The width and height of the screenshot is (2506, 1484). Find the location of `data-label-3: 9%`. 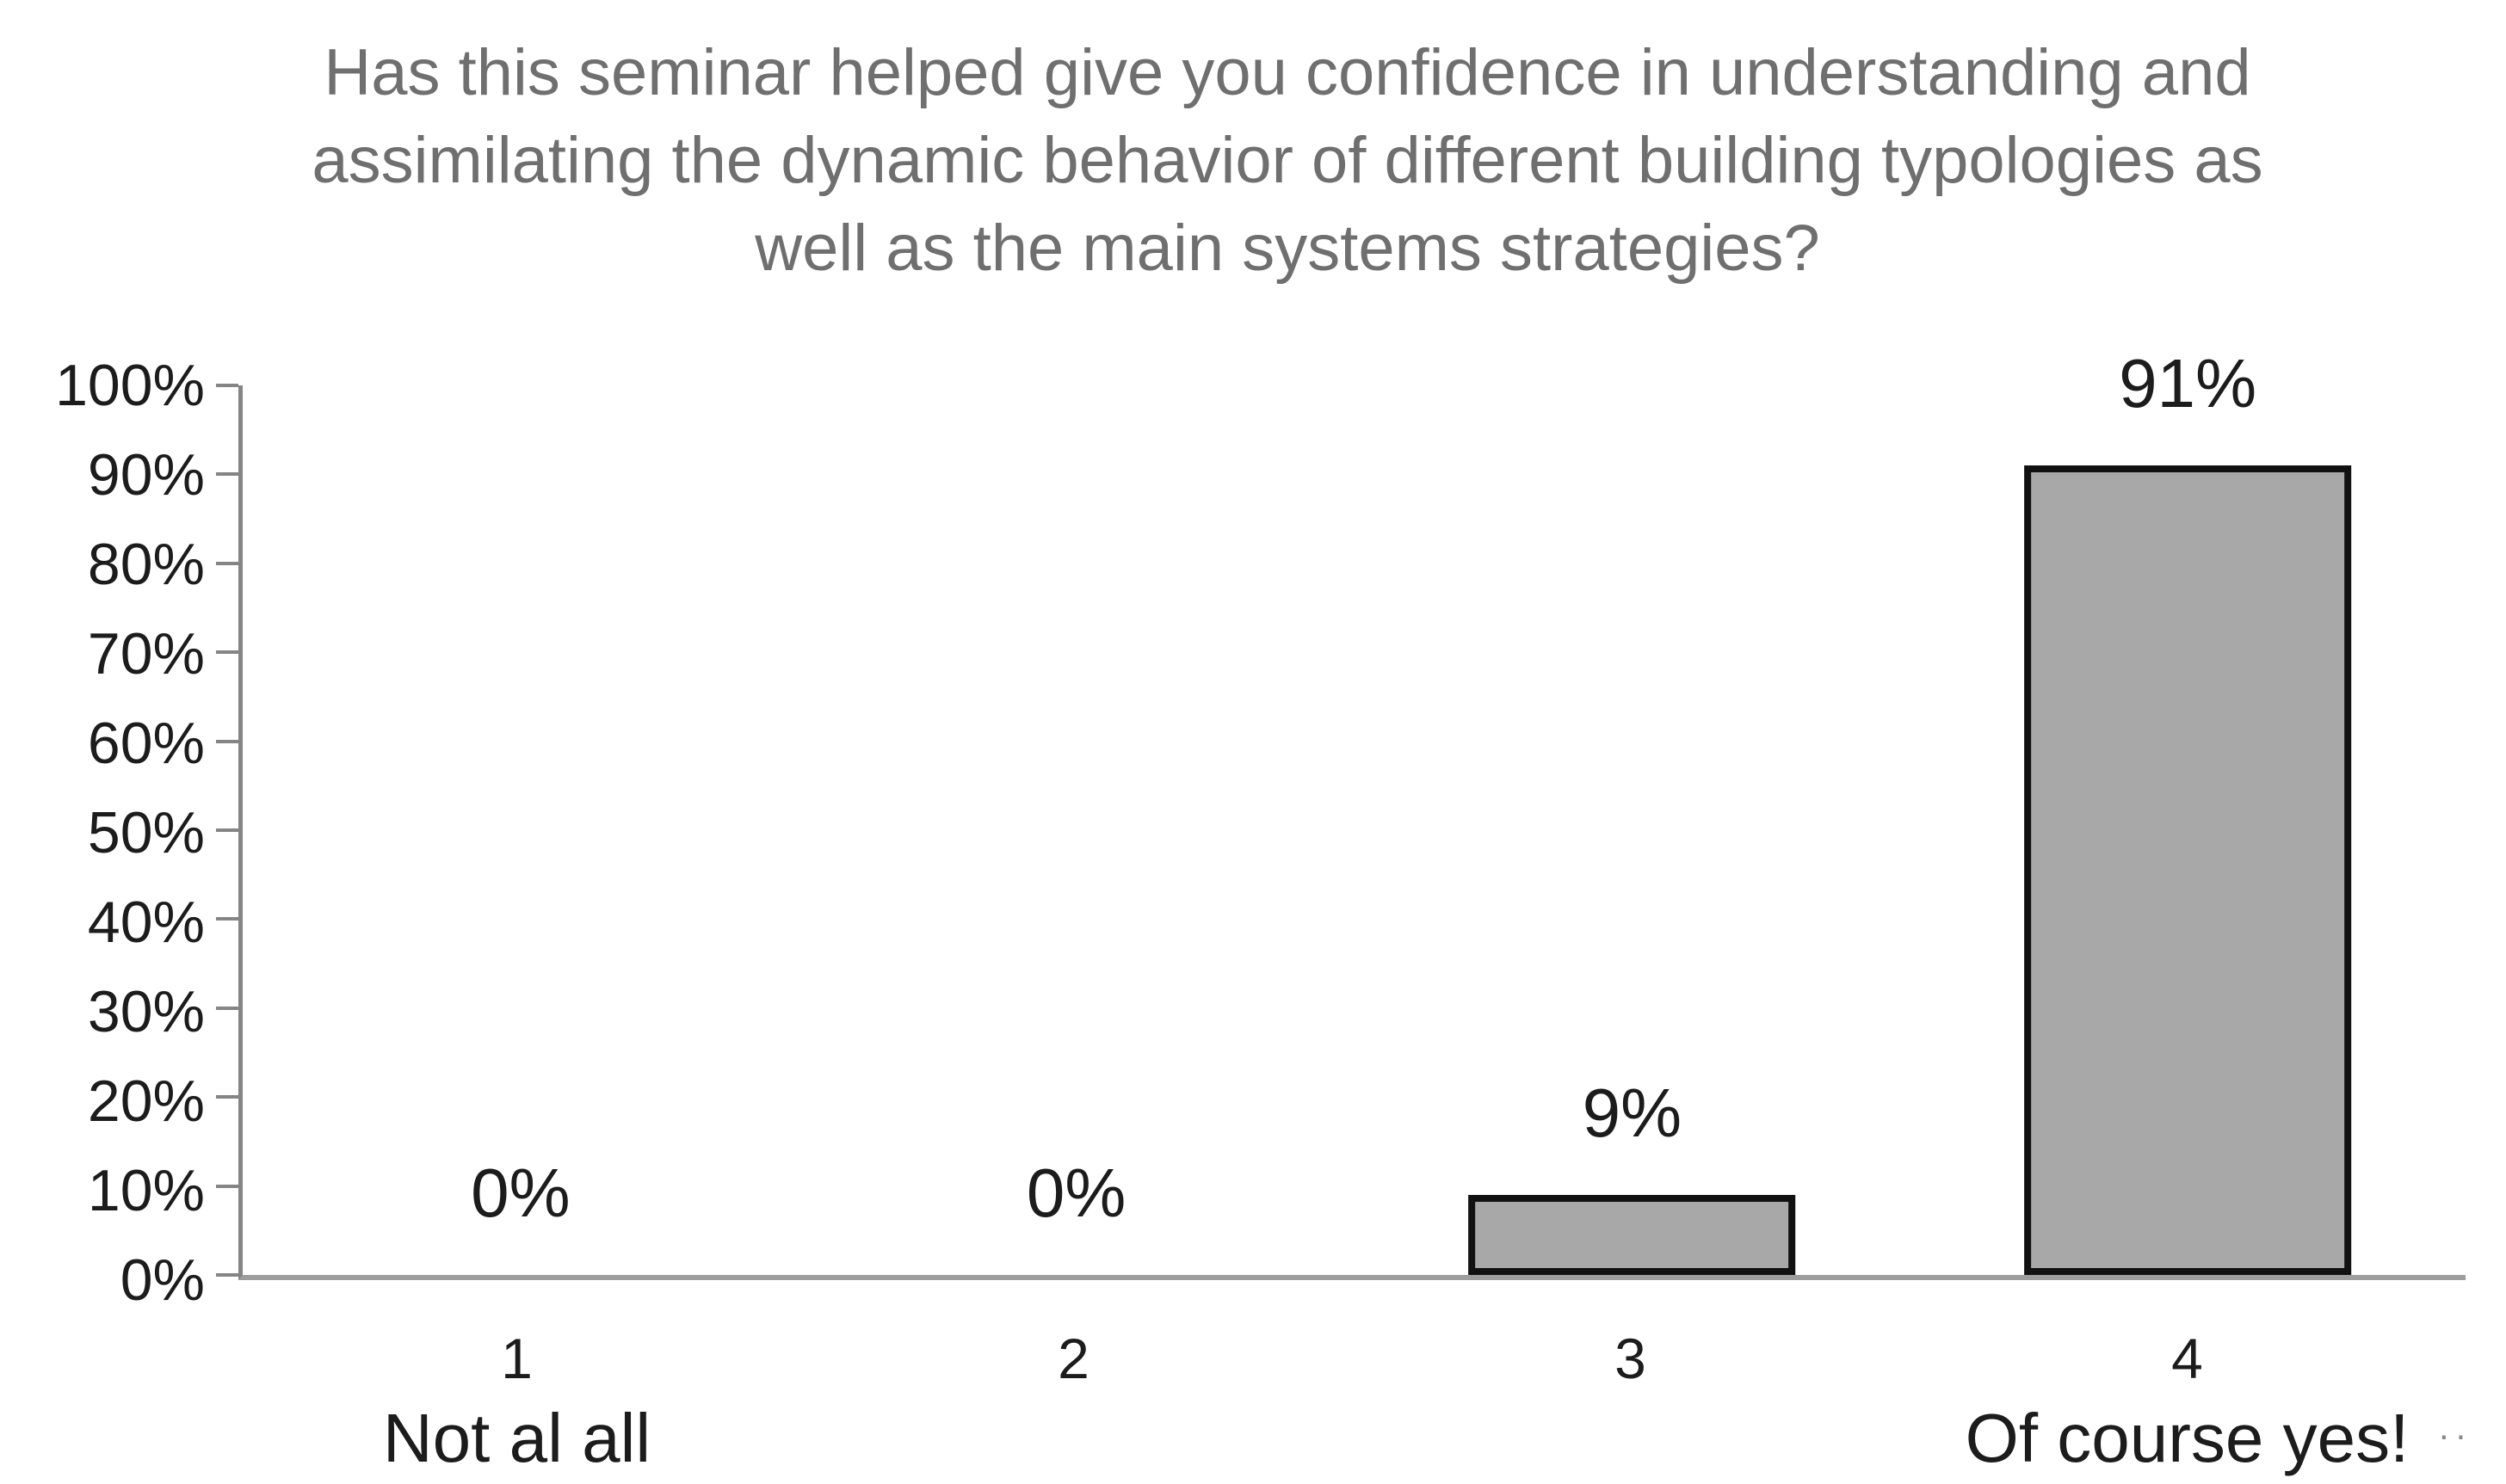

data-label-3: 9% is located at coordinates (1632, 1112).